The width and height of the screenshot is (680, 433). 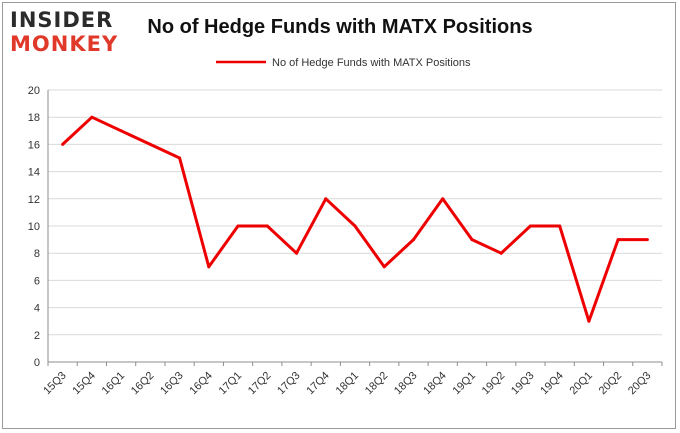 What do you see at coordinates (231, 384) in the screenshot?
I see `x-tick-label: 17Q1` at bounding box center [231, 384].